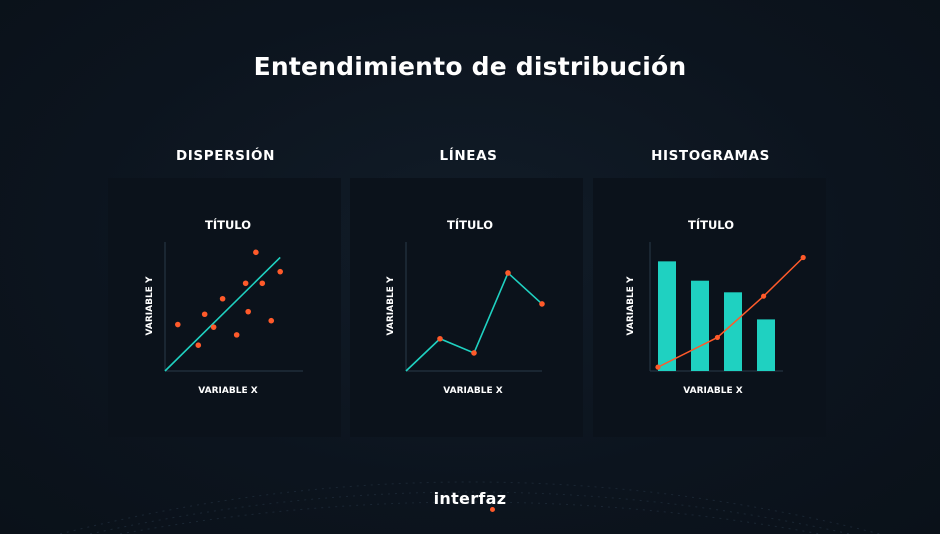 The width and height of the screenshot is (940, 534). I want to click on histogram-marks, so click(730, 312).